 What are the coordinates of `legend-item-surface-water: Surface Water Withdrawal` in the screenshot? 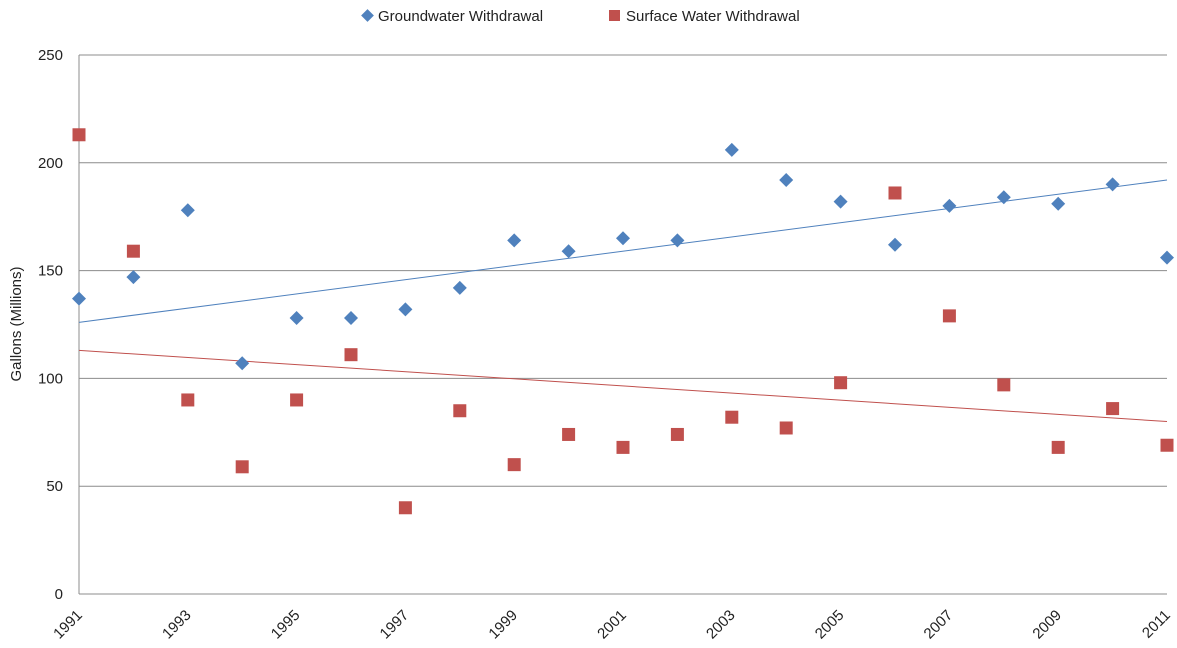 It's located at (704, 16).